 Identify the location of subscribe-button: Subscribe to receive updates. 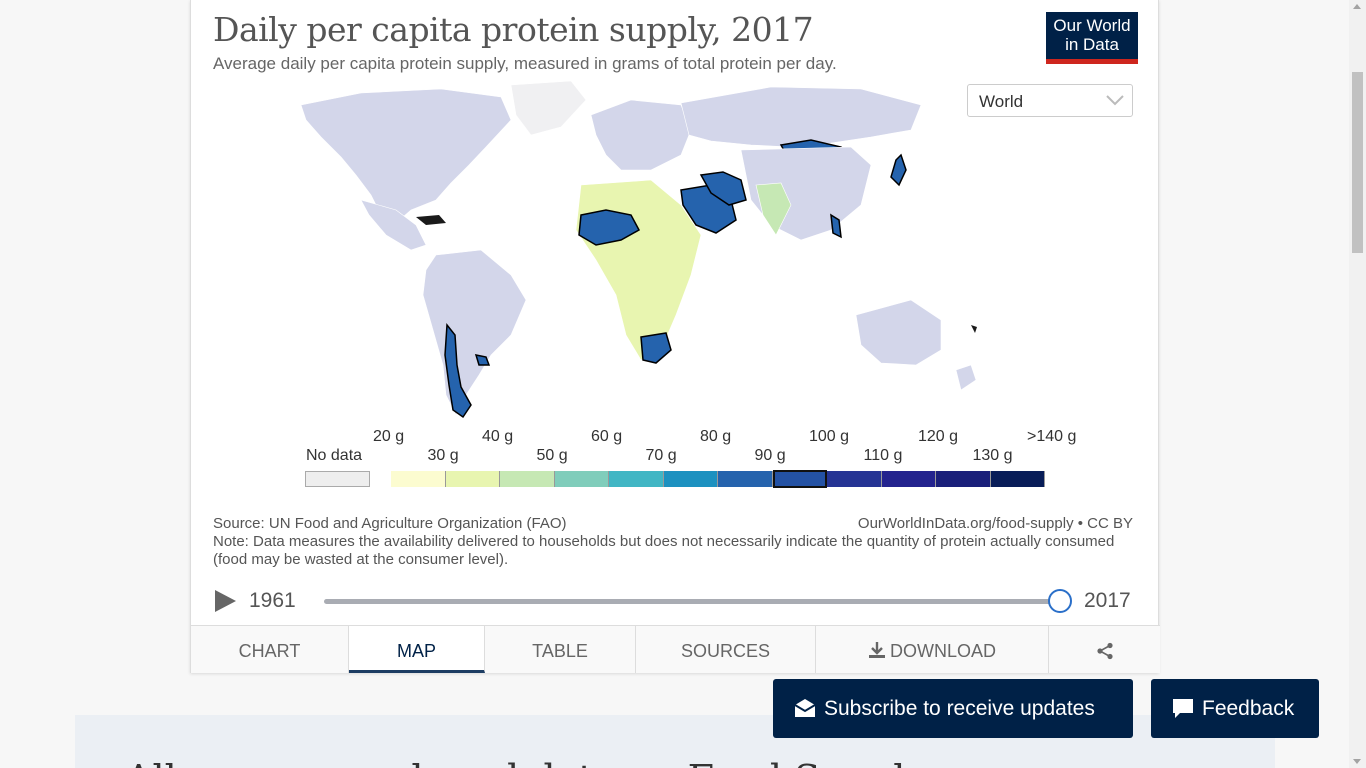
(953, 708).